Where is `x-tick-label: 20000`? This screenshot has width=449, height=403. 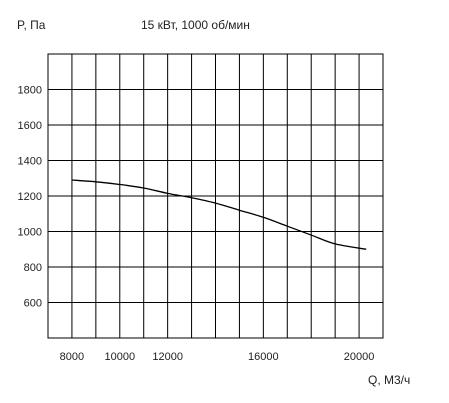 x-tick-label: 20000 is located at coordinates (359, 357).